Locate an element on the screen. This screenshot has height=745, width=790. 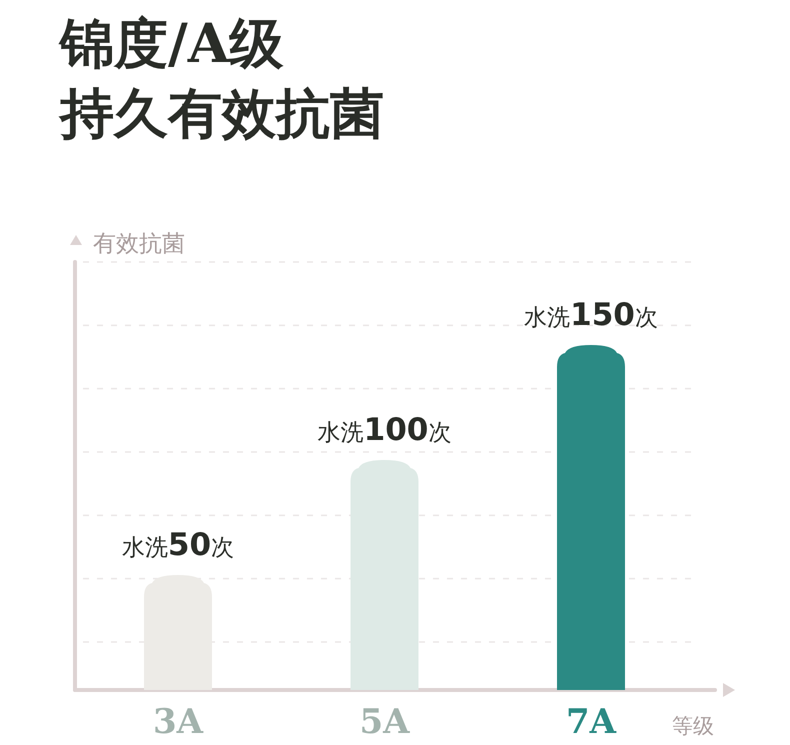
y-axis-title: 有效抗菌 is located at coordinates (139, 244).